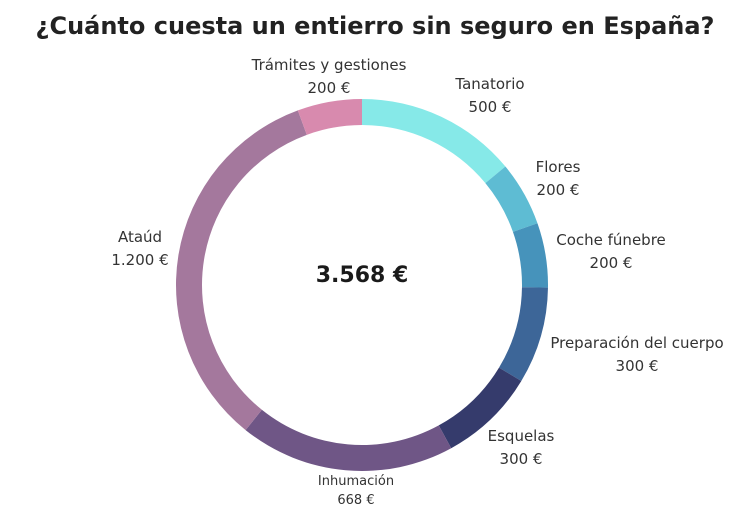 This screenshot has width=750, height=513. I want to click on slice-label-preparacion: Preparación del cuerpo 300 €, so click(636, 355).